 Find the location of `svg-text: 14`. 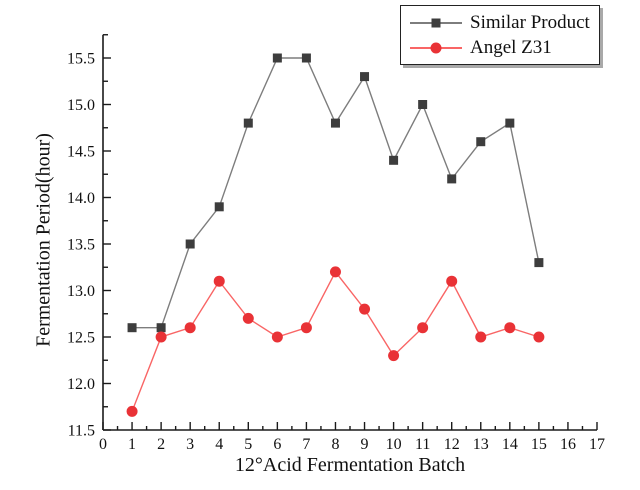

svg-text: 14 is located at coordinates (510, 444).